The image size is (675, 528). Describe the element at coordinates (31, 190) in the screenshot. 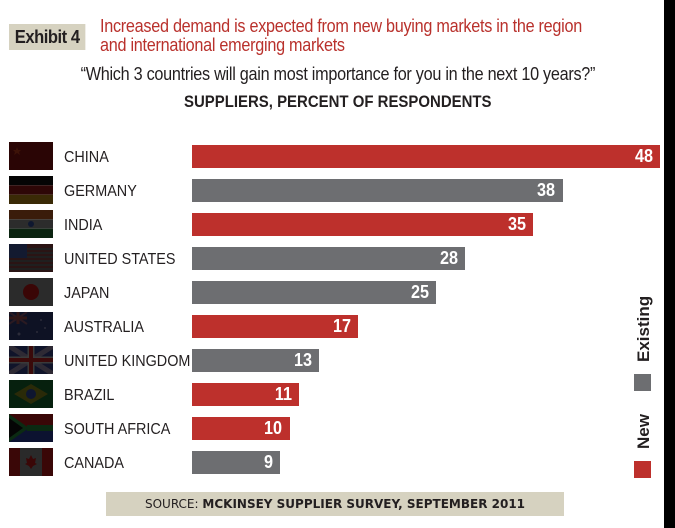

I see `germany-flag-icon` at that location.